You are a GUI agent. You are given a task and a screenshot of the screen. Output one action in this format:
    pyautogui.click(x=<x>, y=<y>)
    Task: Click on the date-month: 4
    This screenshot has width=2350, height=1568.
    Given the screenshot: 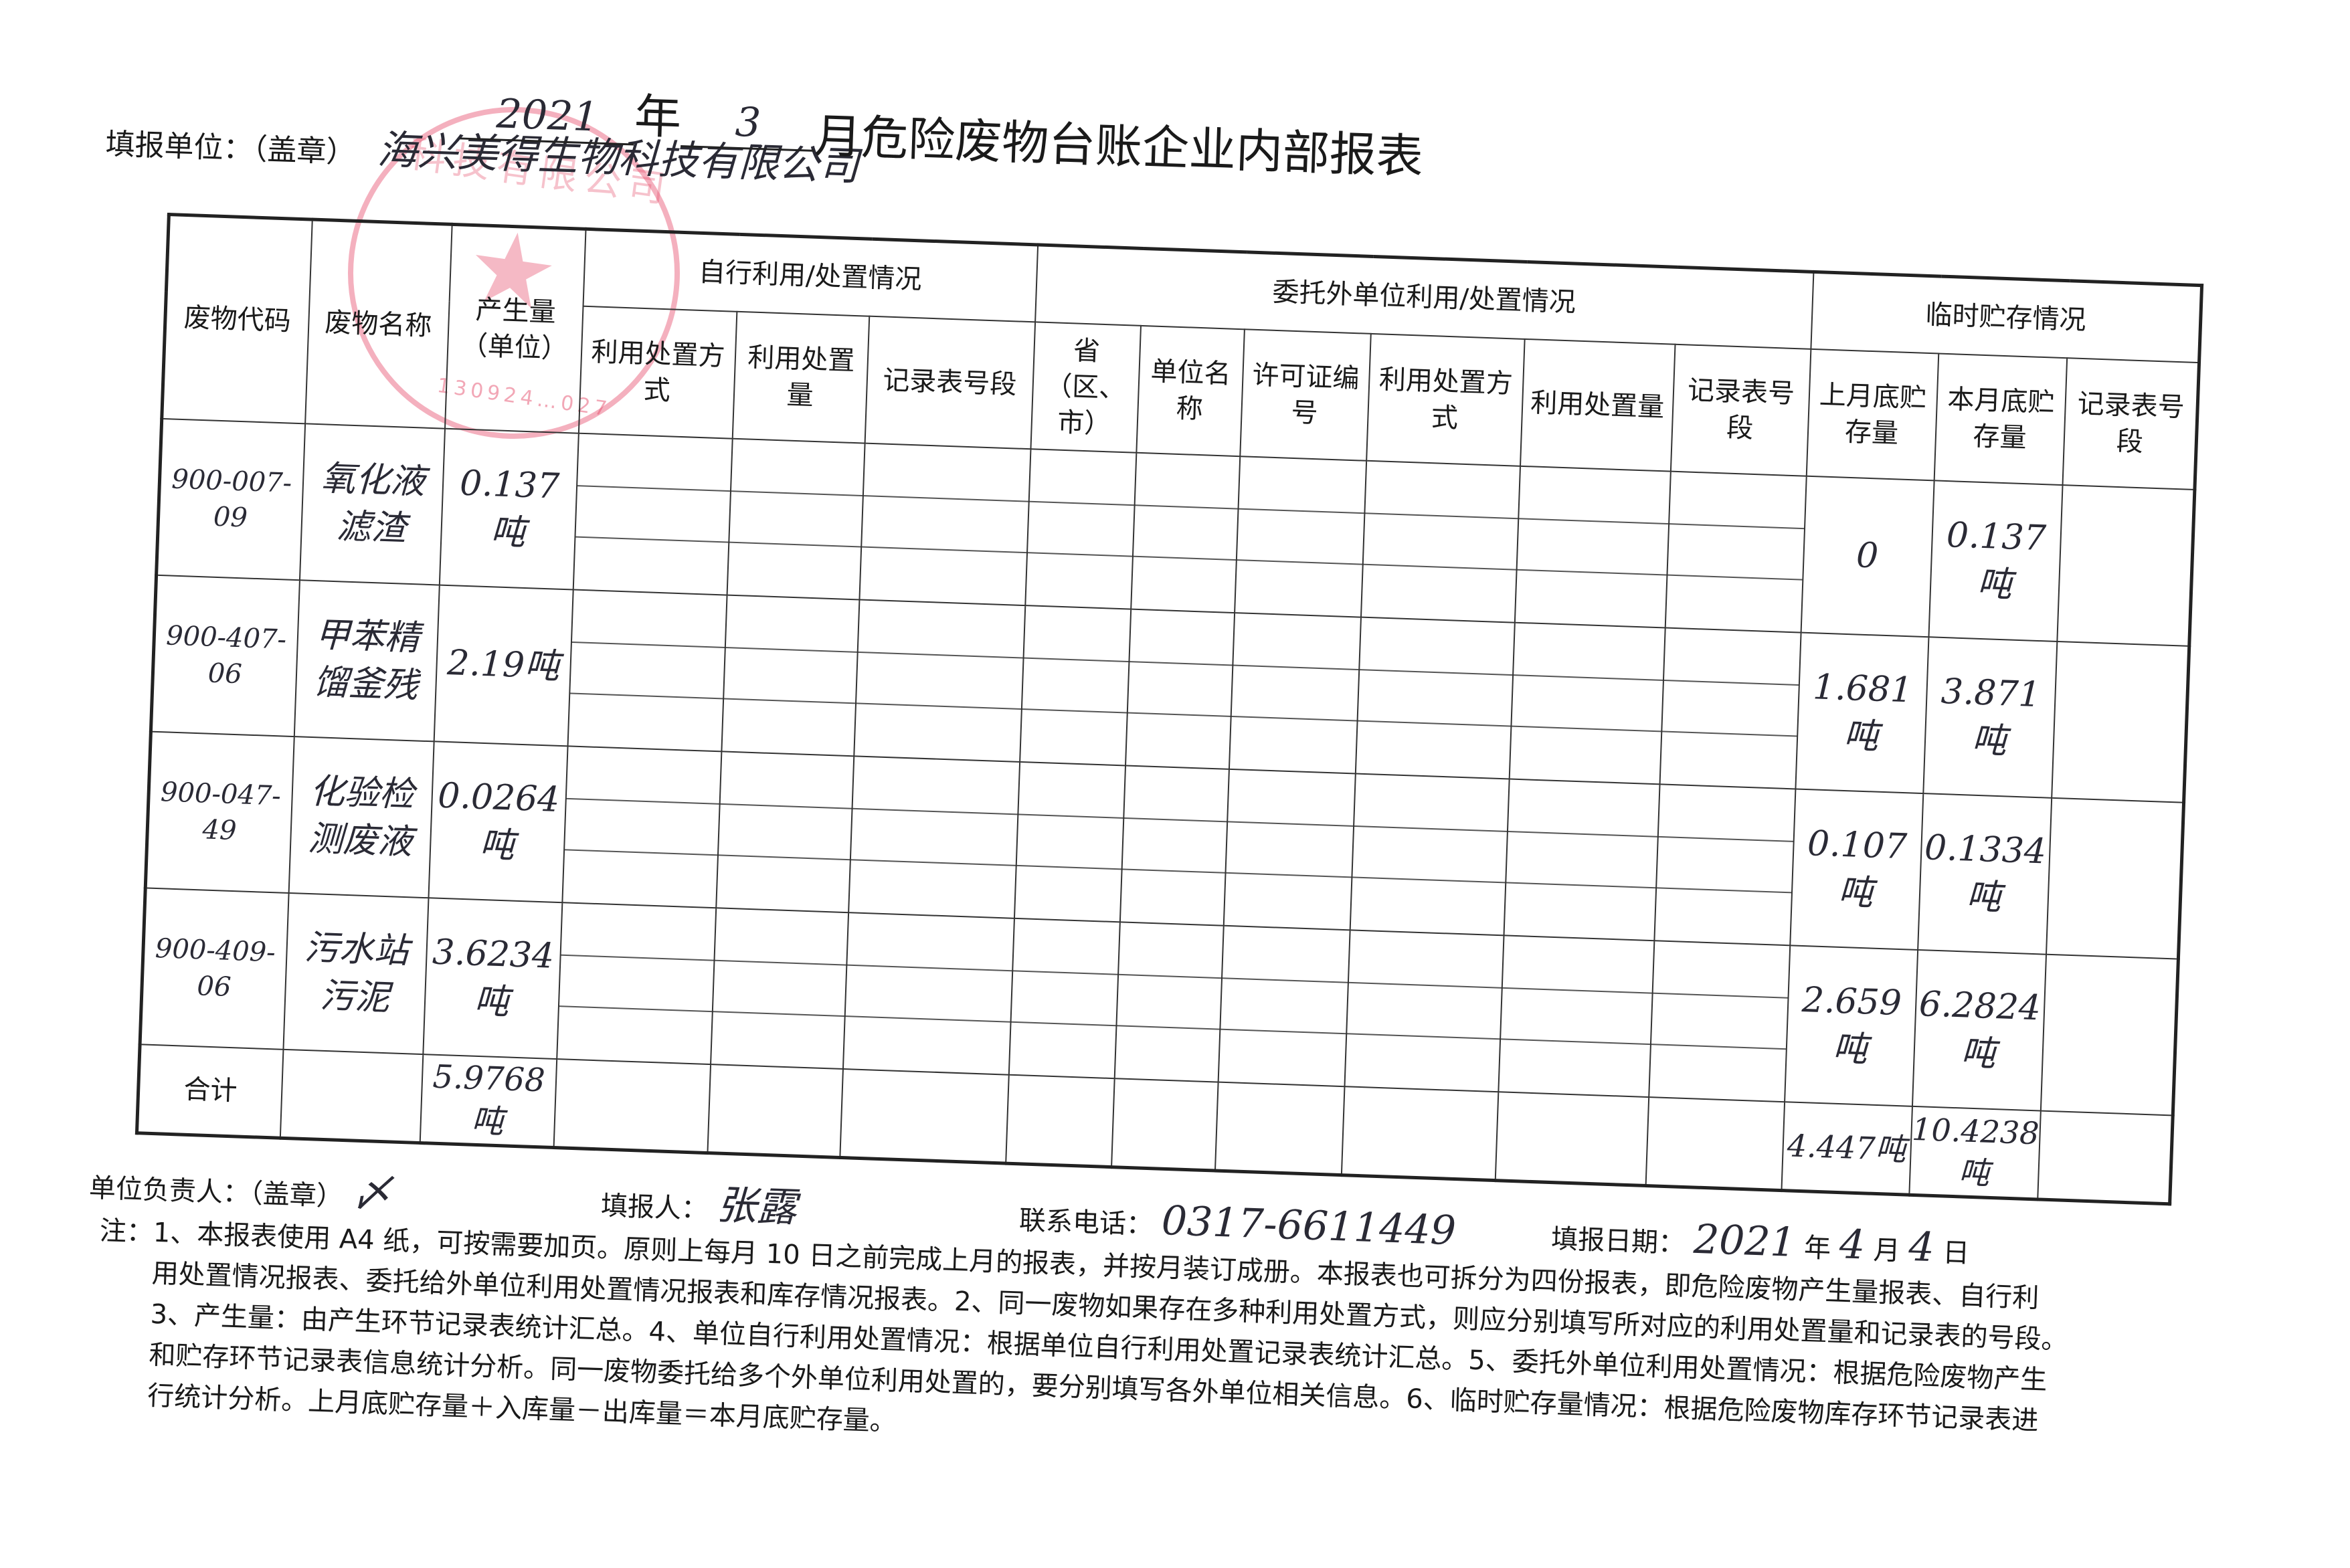 What is the action you would take?
    pyautogui.click(x=1852, y=1245)
    